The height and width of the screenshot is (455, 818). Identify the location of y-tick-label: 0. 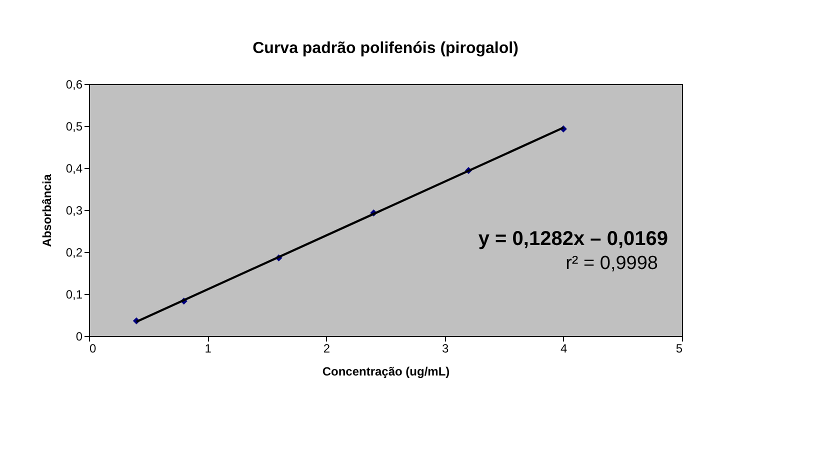
(79, 337).